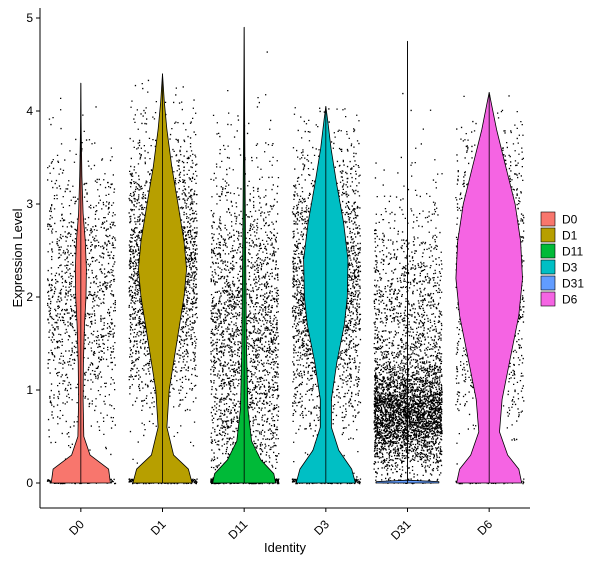 This screenshot has width=600, height=568. Describe the element at coordinates (29, 111) in the screenshot. I see `y-tick-label: 4` at that location.